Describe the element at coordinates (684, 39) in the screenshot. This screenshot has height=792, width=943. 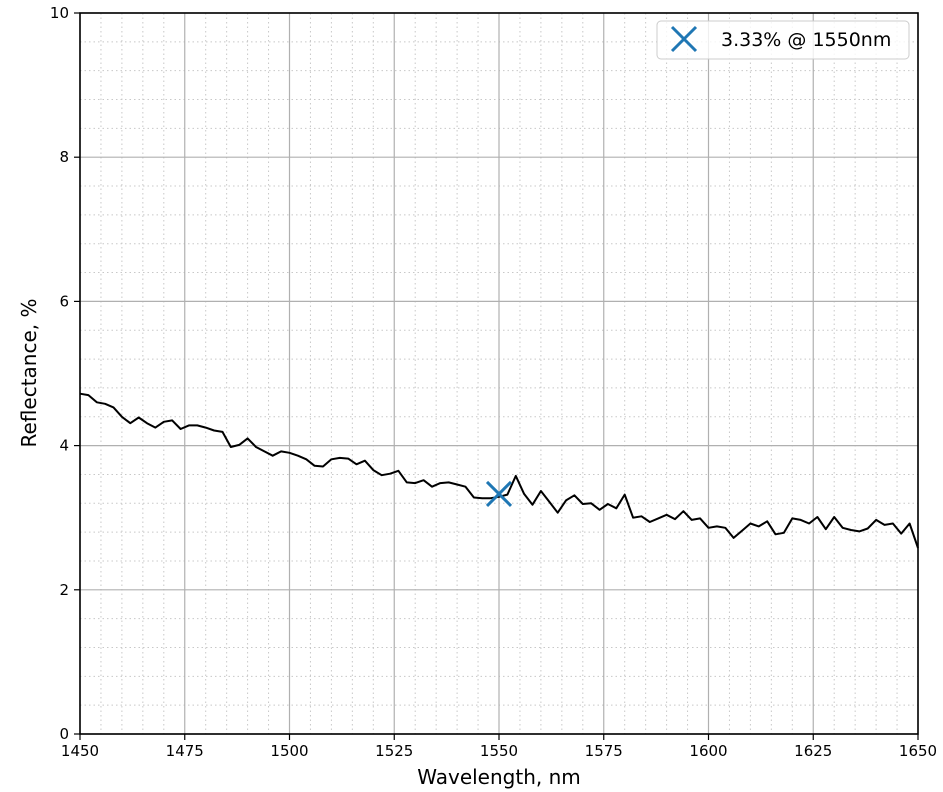
I see `legend-marker-icon` at that location.